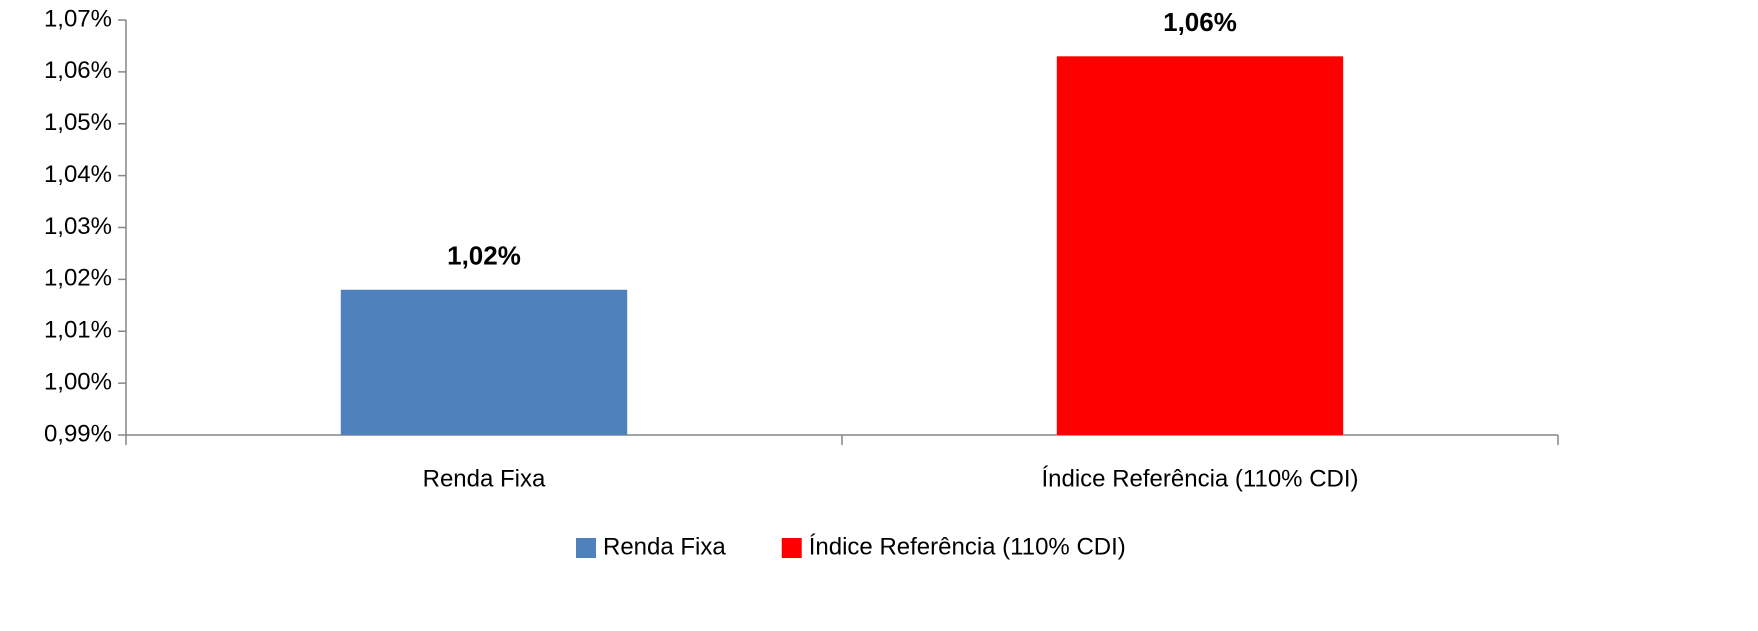 The height and width of the screenshot is (631, 1758). I want to click on data-label: 1,06%, so click(1200, 22).